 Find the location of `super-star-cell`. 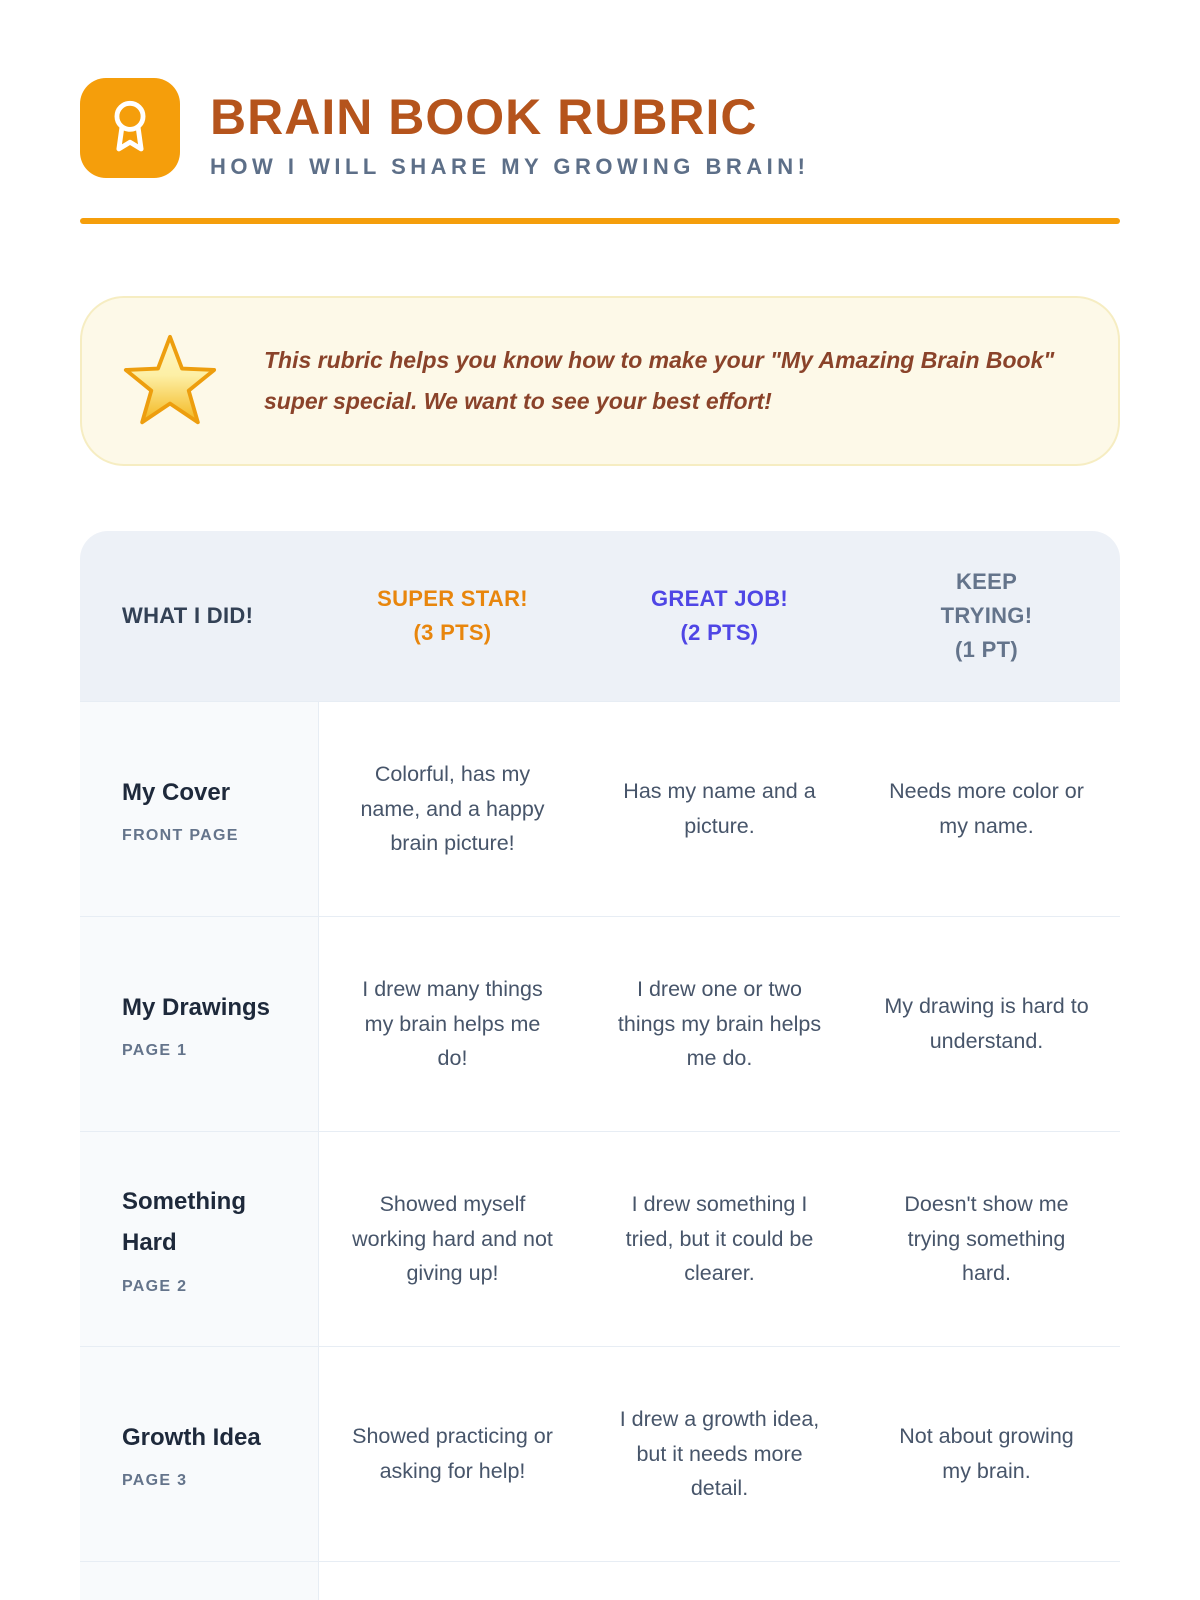

super-star-cell is located at coordinates (452, 1581).